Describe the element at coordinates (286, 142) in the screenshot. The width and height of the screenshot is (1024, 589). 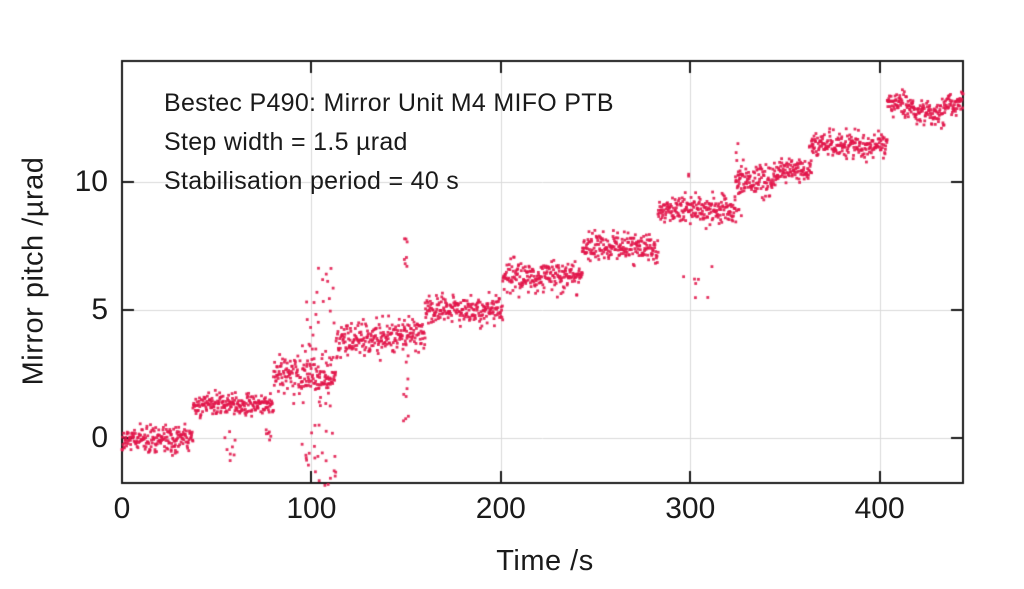
I see `annotation-line-step-width: Step width = 1.5 µrad` at that location.